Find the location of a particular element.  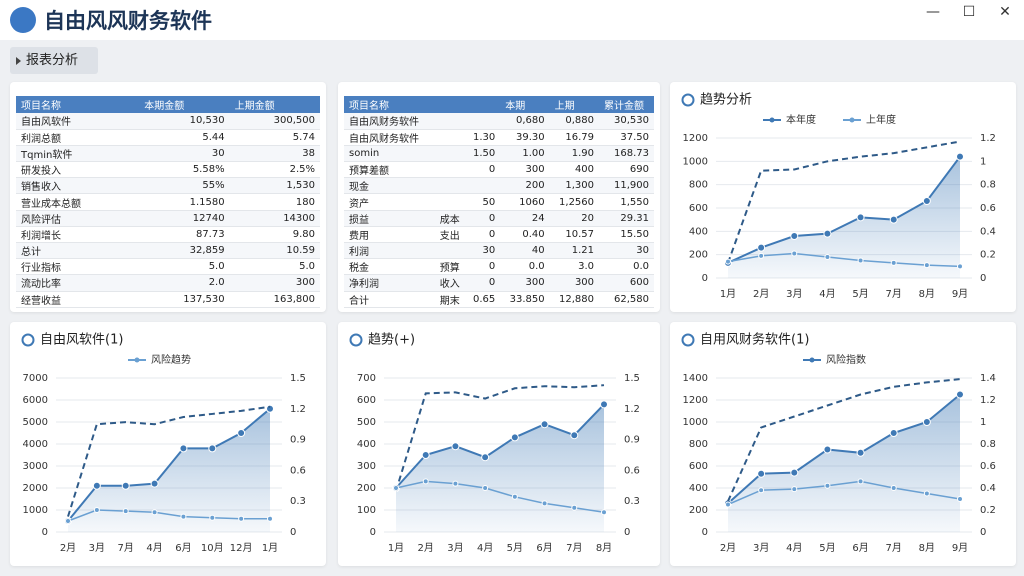

table-cell: 30 is located at coordinates (184, 154).